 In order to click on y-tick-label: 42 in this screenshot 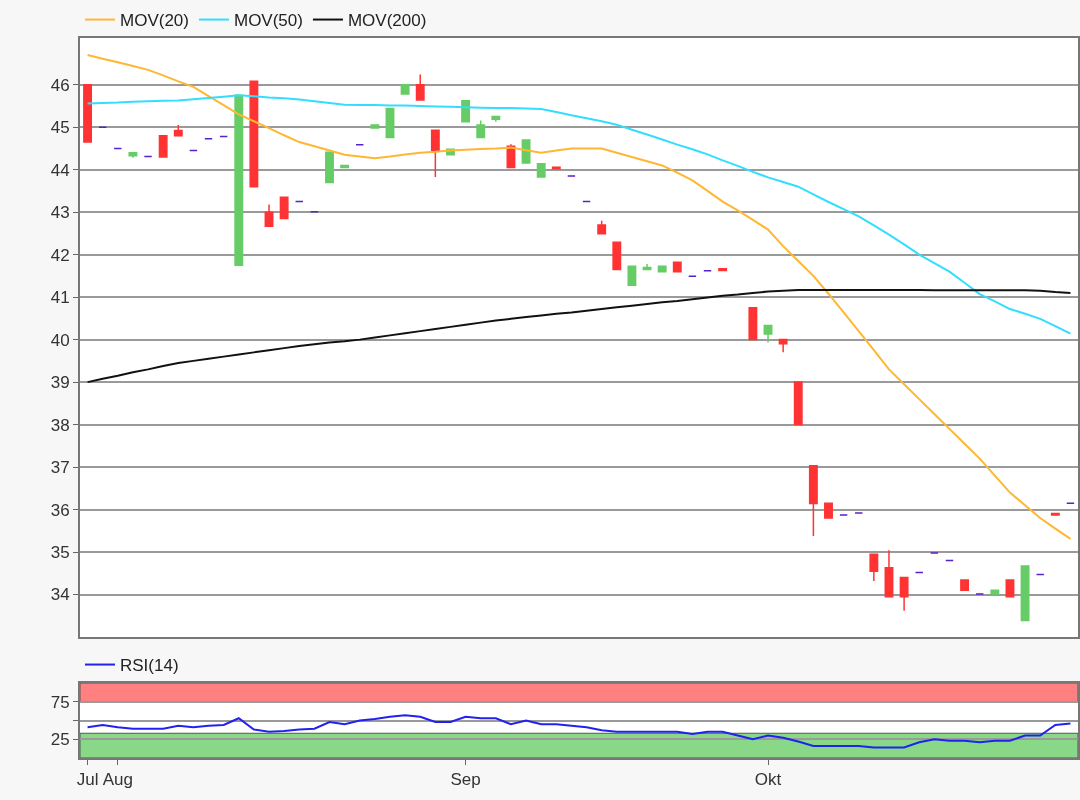, I will do `click(60, 255)`.